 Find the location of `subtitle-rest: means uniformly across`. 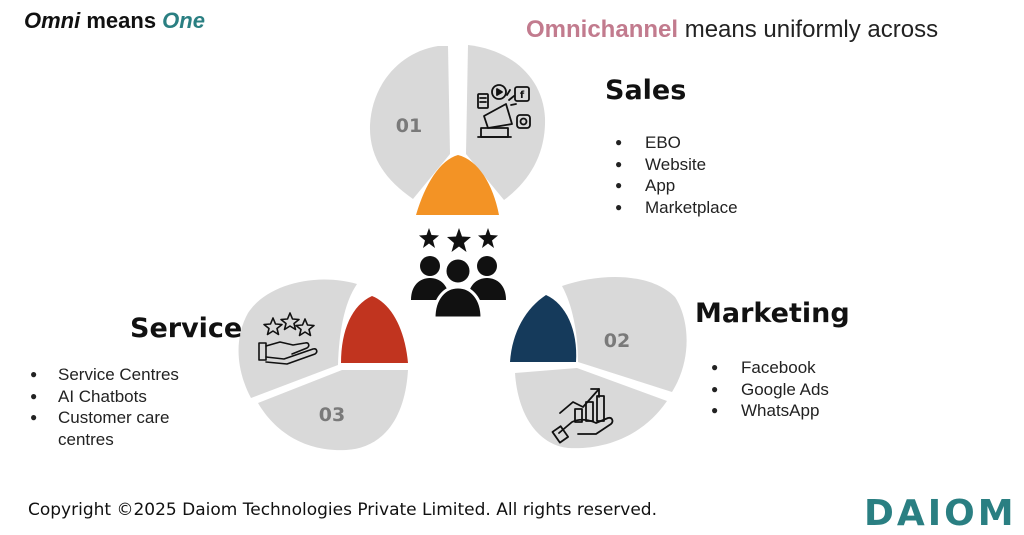

subtitle-rest: means uniformly across is located at coordinates (808, 29).